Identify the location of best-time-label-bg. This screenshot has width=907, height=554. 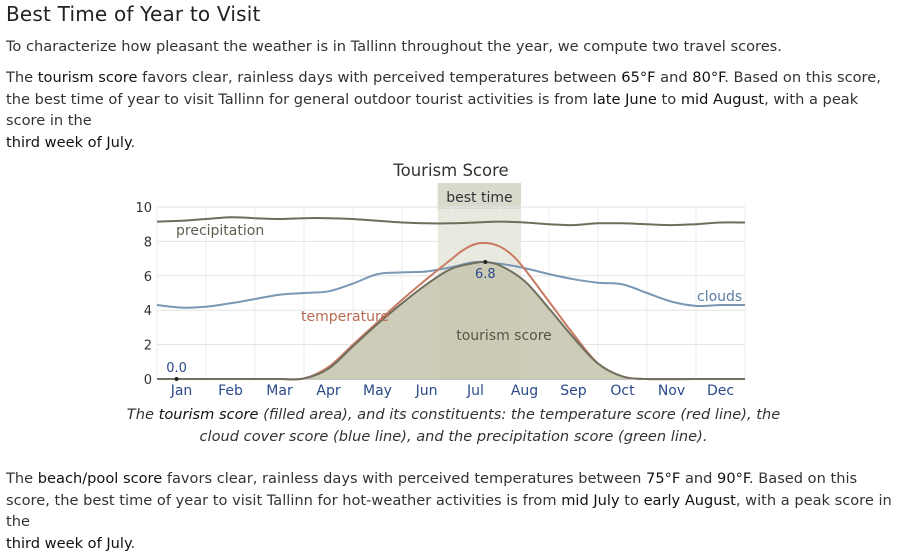
(479, 196).